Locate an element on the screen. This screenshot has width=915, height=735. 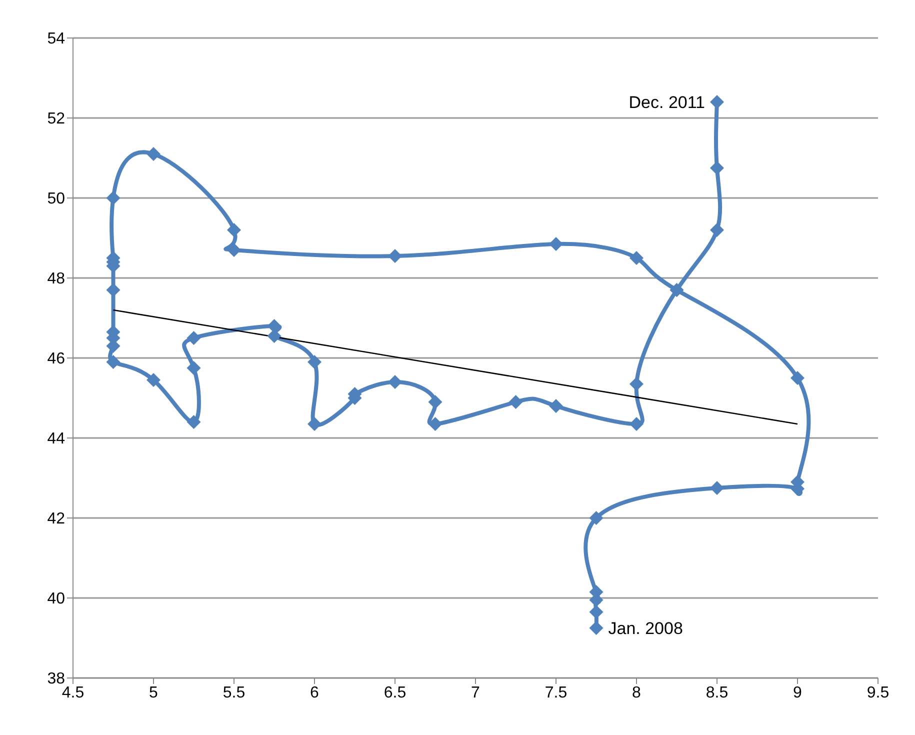
x-tick-label: 5.5 is located at coordinates (234, 693).